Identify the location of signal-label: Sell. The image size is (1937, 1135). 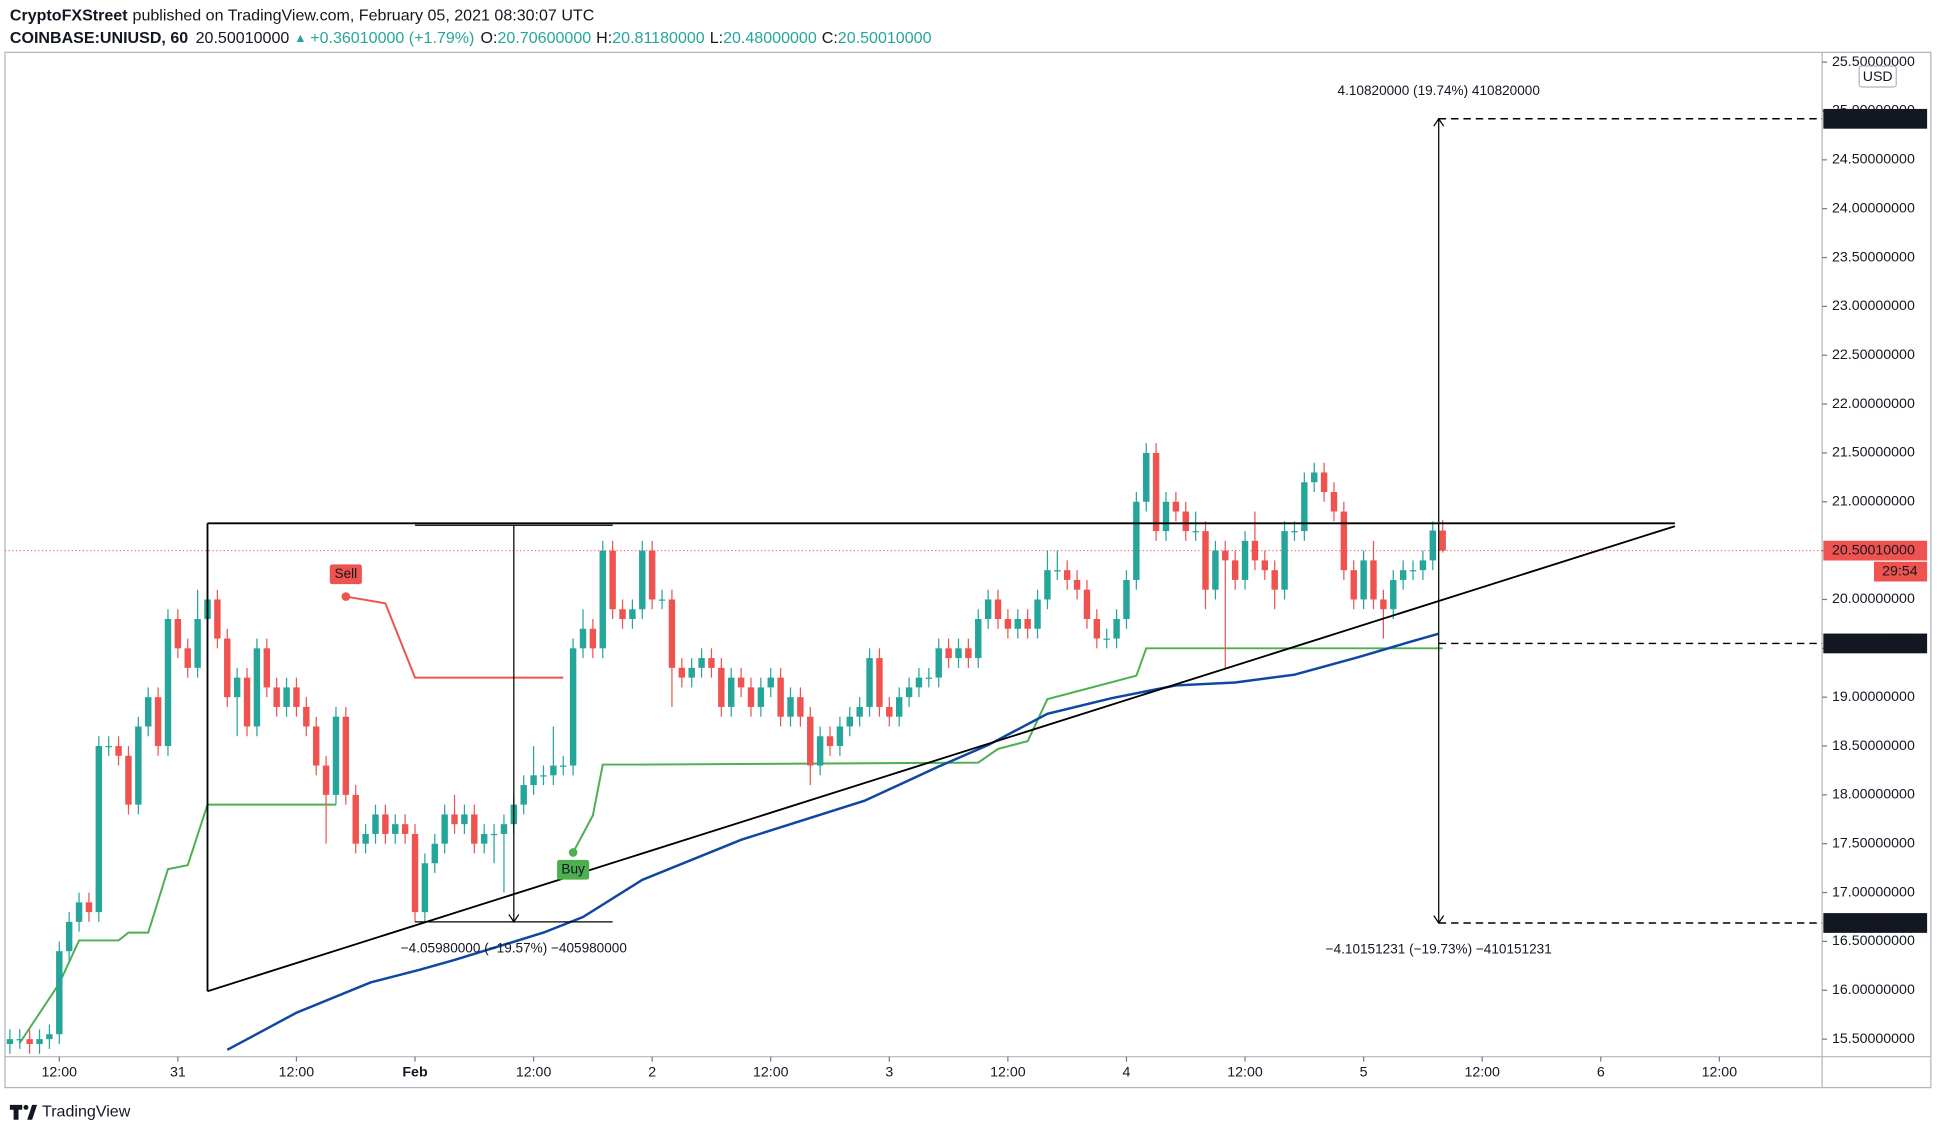
(346, 573).